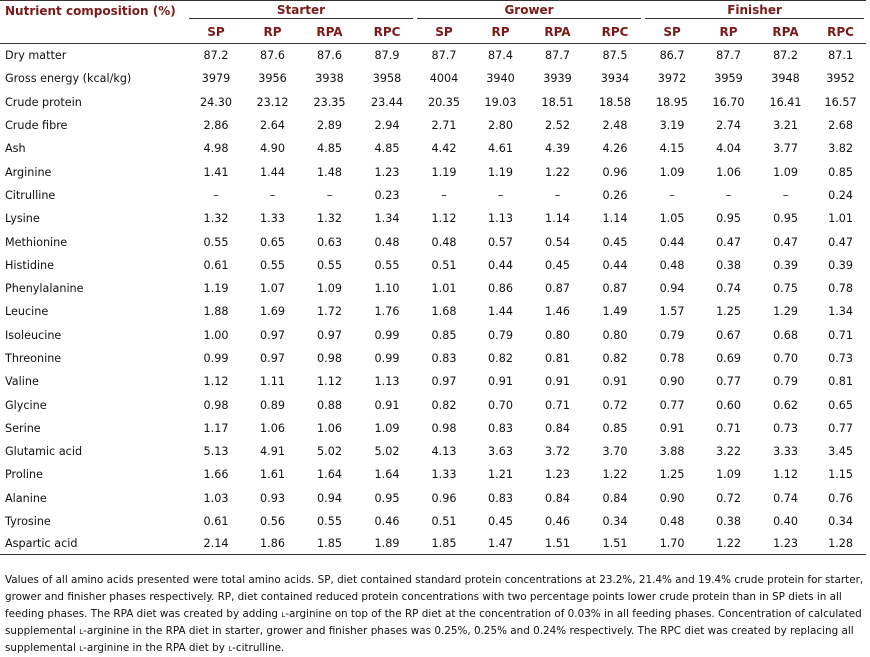 This screenshot has width=870, height=657. What do you see at coordinates (28, 522) in the screenshot?
I see `row-label: Tyrosine` at bounding box center [28, 522].